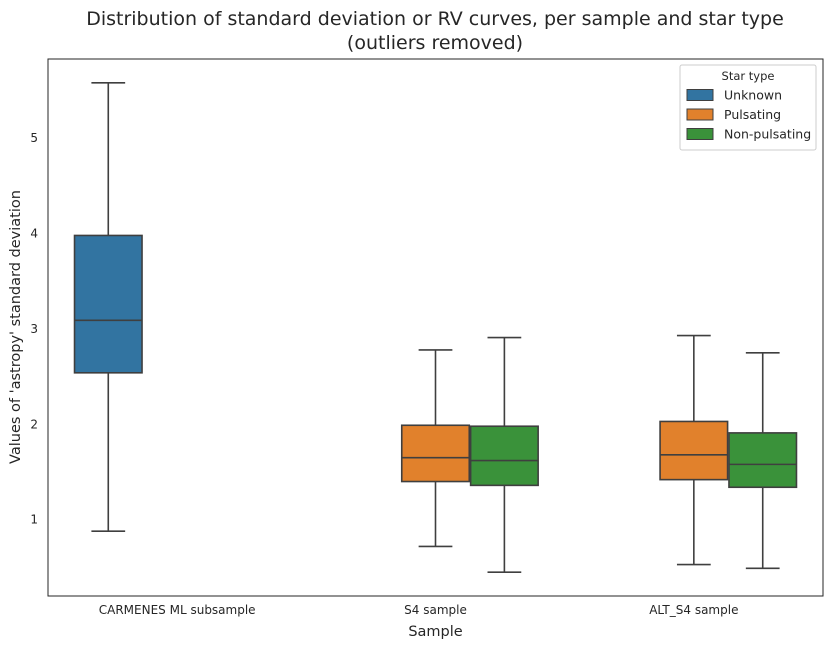 Image resolution: width=833 pixels, height=649 pixels. Describe the element at coordinates (435, 43) in the screenshot. I see `chart-title-line-2: (outliers removed)` at that location.